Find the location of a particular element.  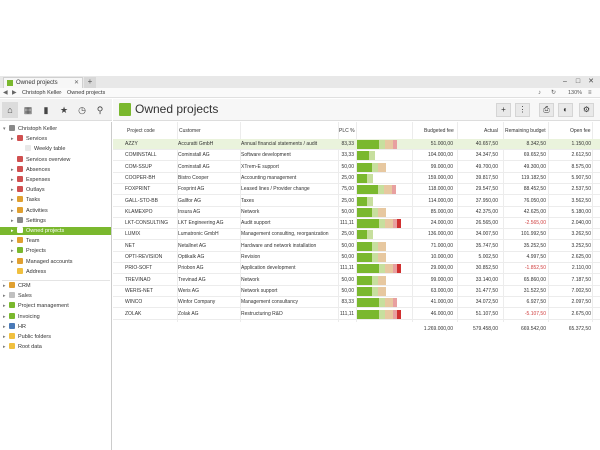

menu-icon: ≡ is located at coordinates (590, 93).